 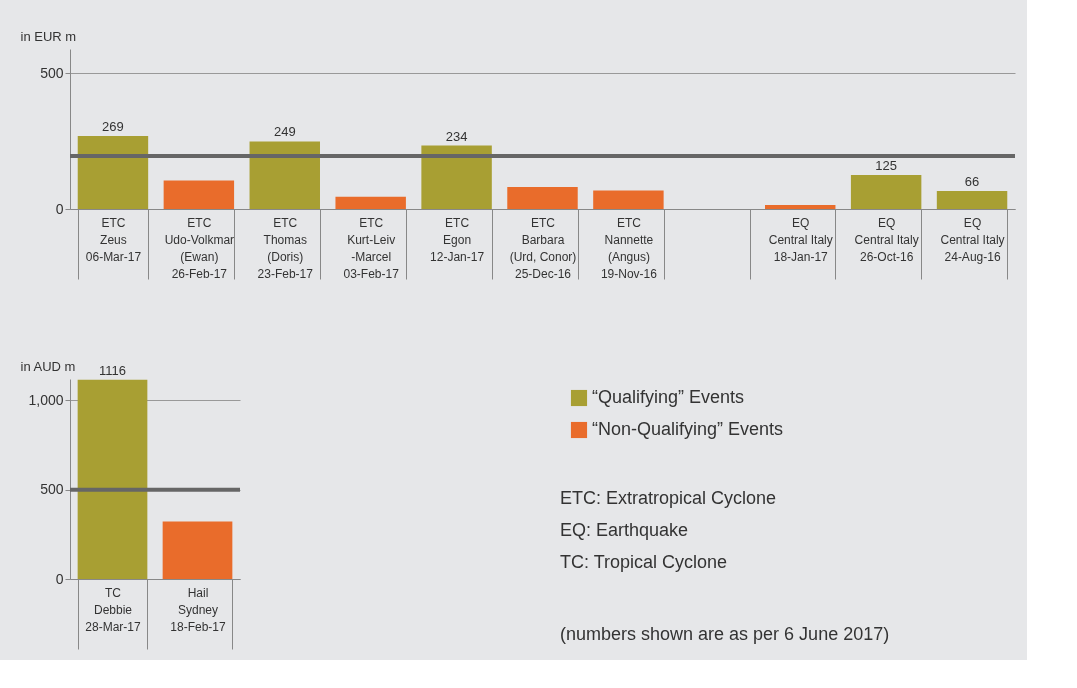 I want to click on text: EQ: Earthquake, so click(x=624, y=530).